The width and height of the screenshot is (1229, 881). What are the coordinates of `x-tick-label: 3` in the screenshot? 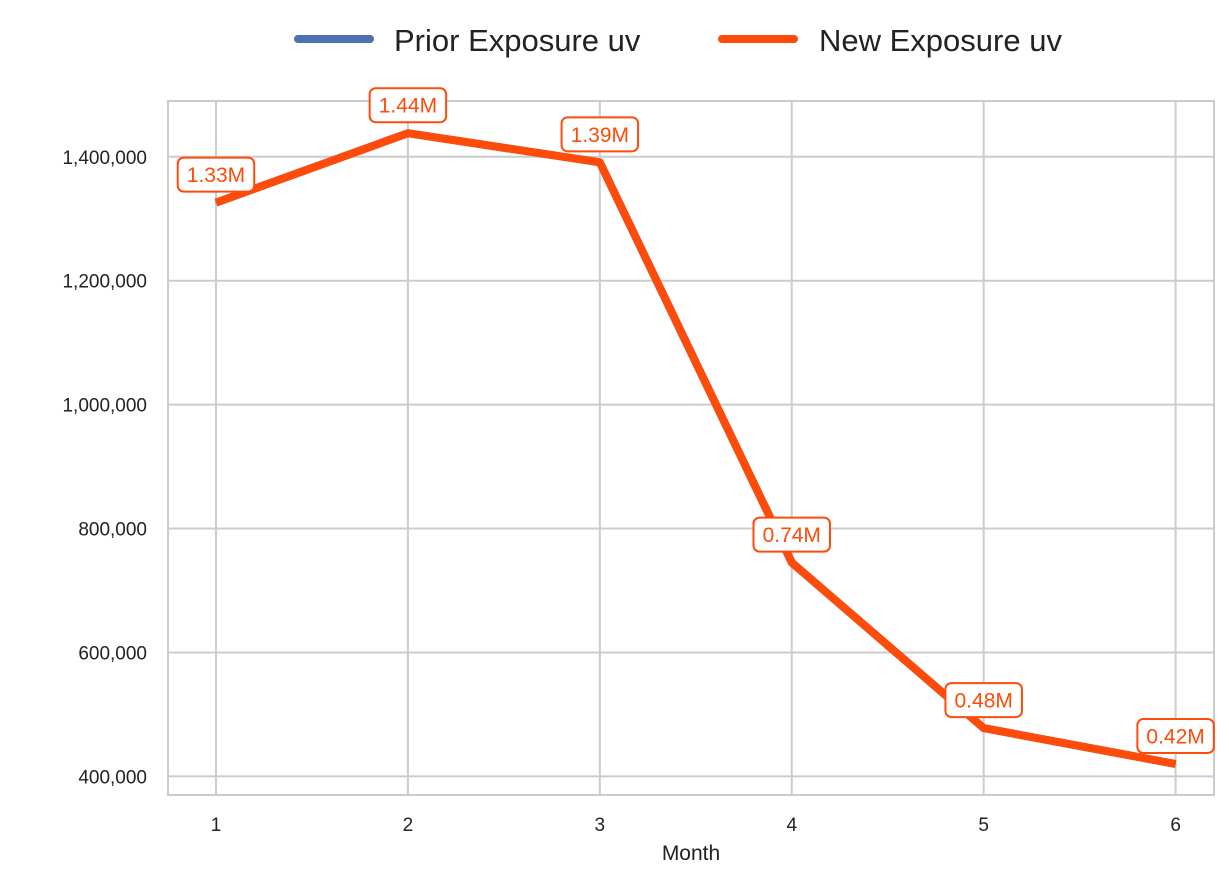 It's located at (600, 825).